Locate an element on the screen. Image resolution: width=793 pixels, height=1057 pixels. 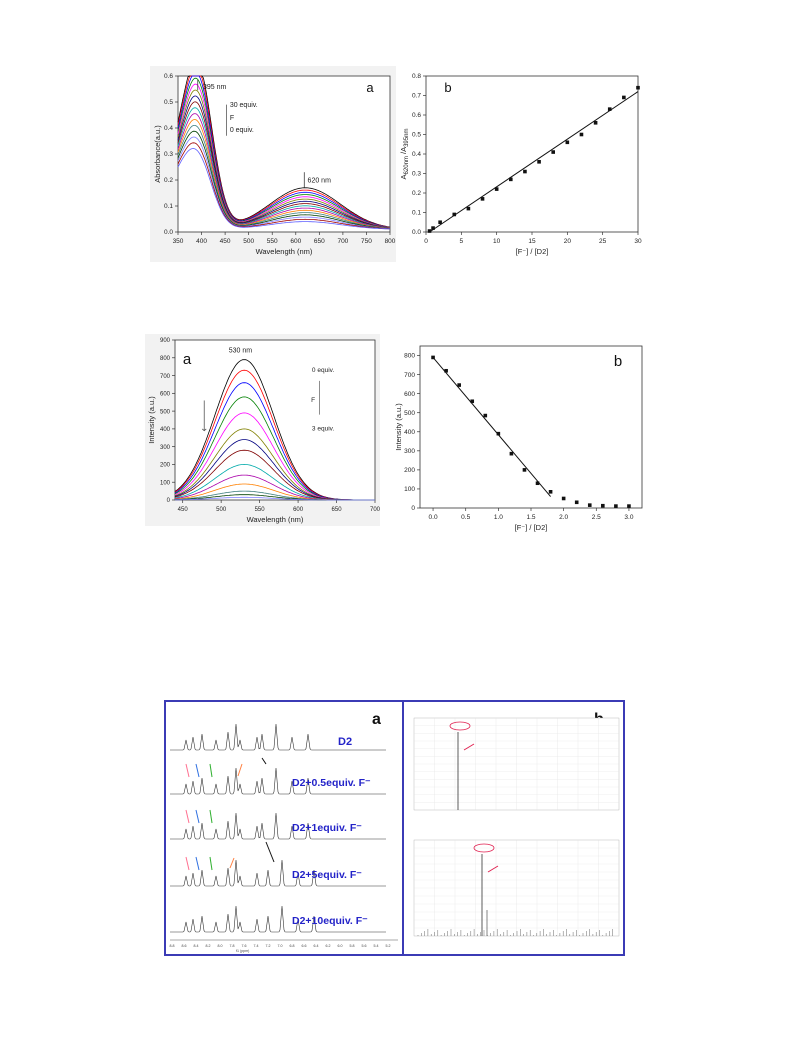
x-tick-label: 1.0 is located at coordinates (498, 517).